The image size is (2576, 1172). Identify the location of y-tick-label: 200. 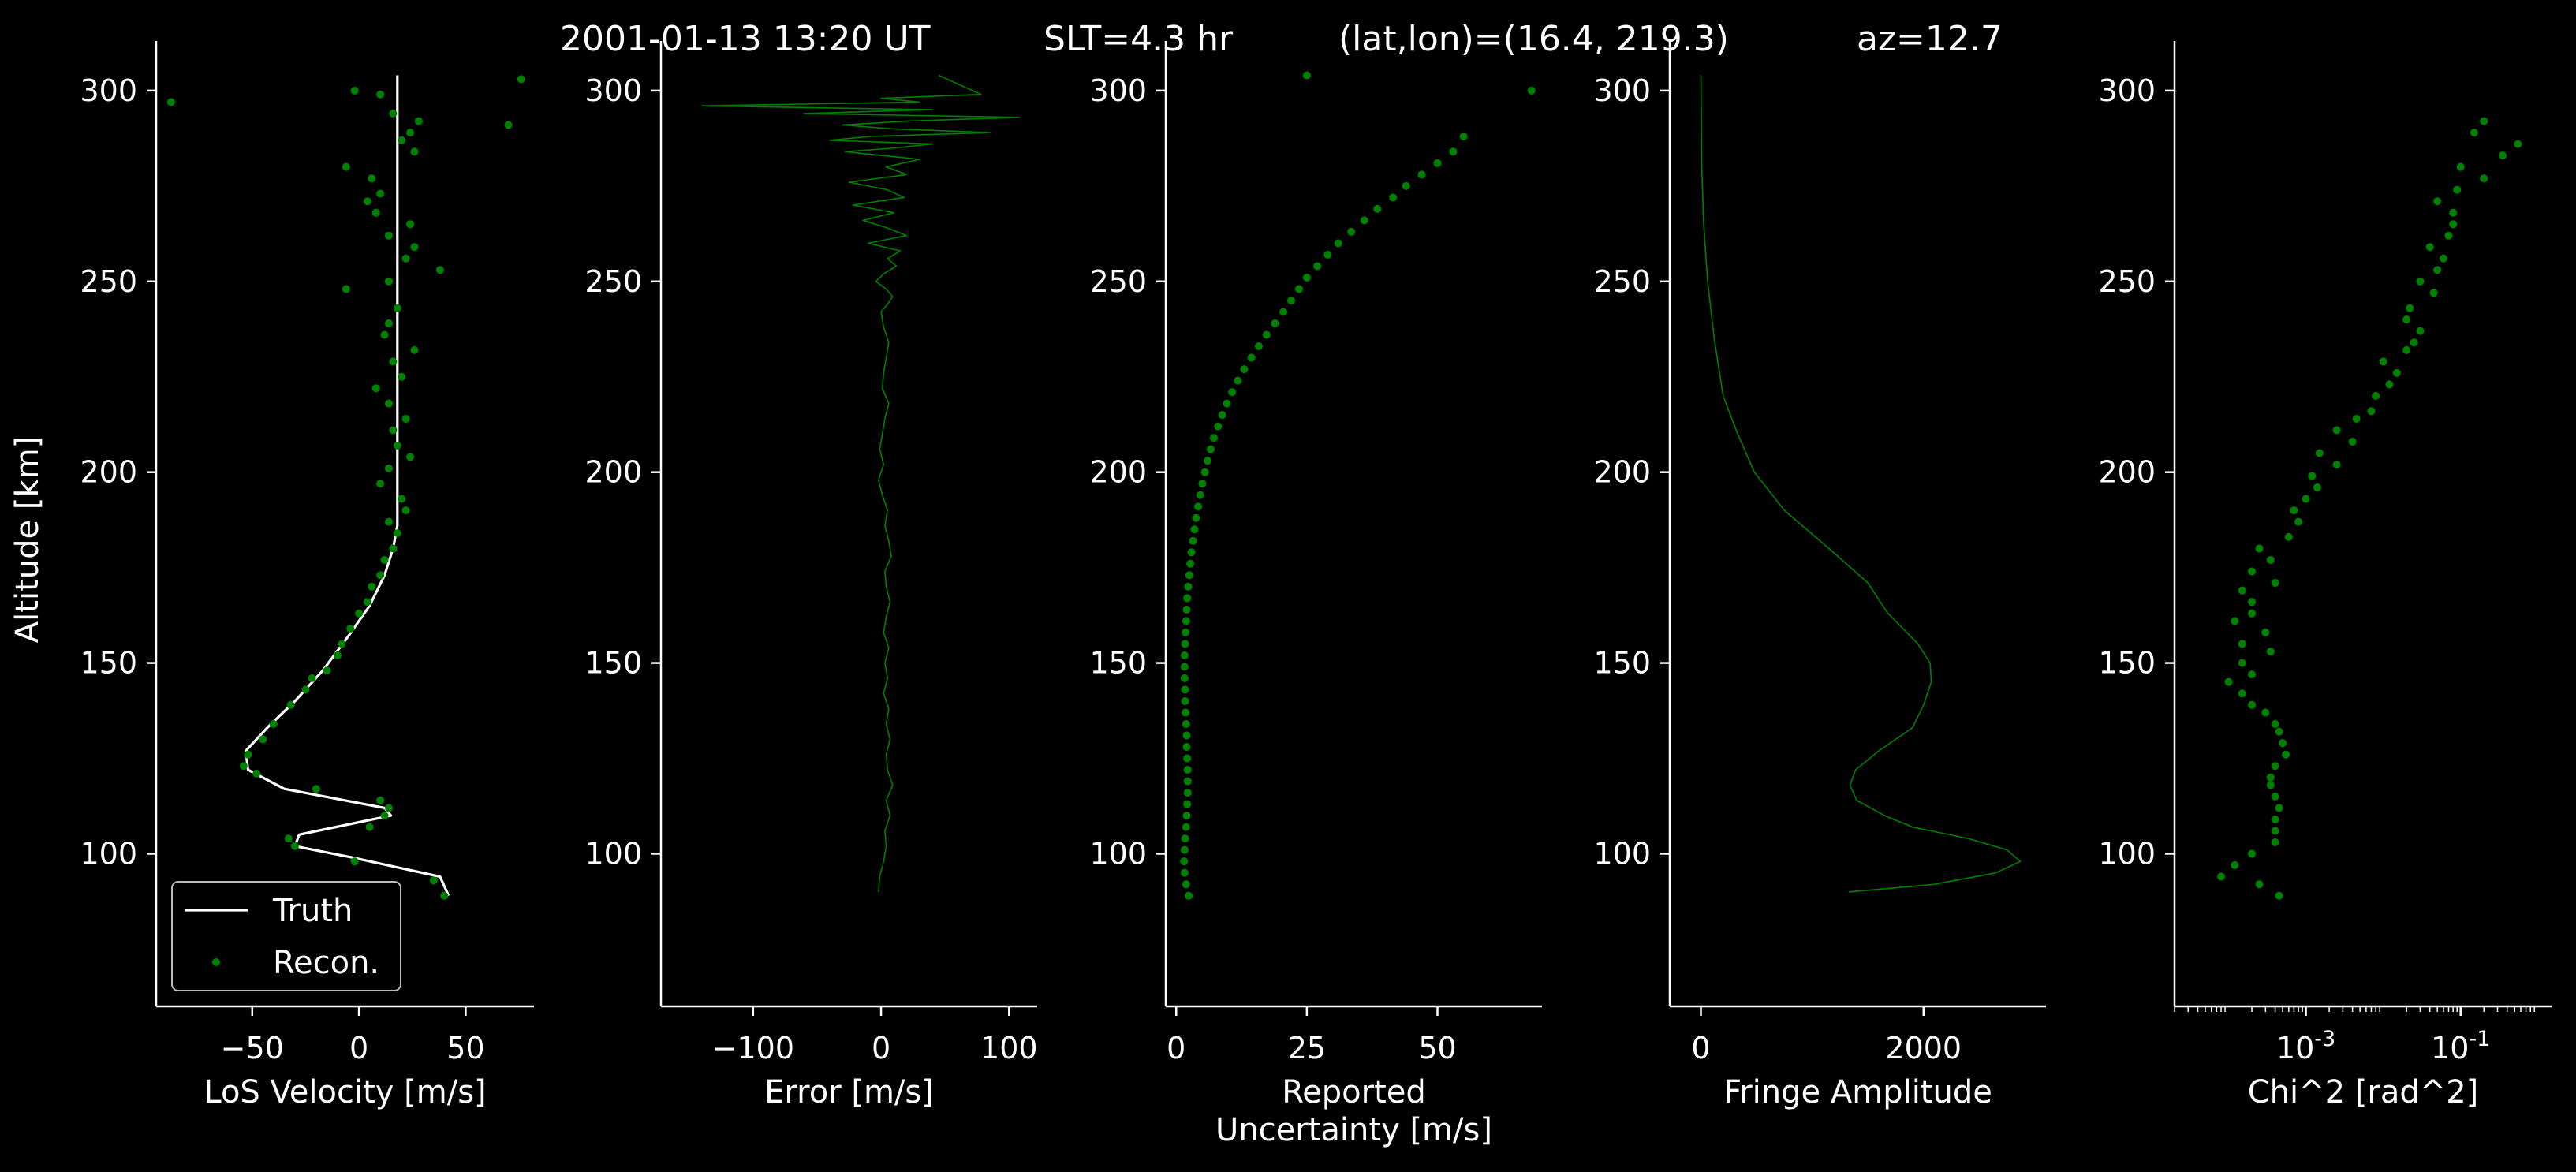
(108, 472).